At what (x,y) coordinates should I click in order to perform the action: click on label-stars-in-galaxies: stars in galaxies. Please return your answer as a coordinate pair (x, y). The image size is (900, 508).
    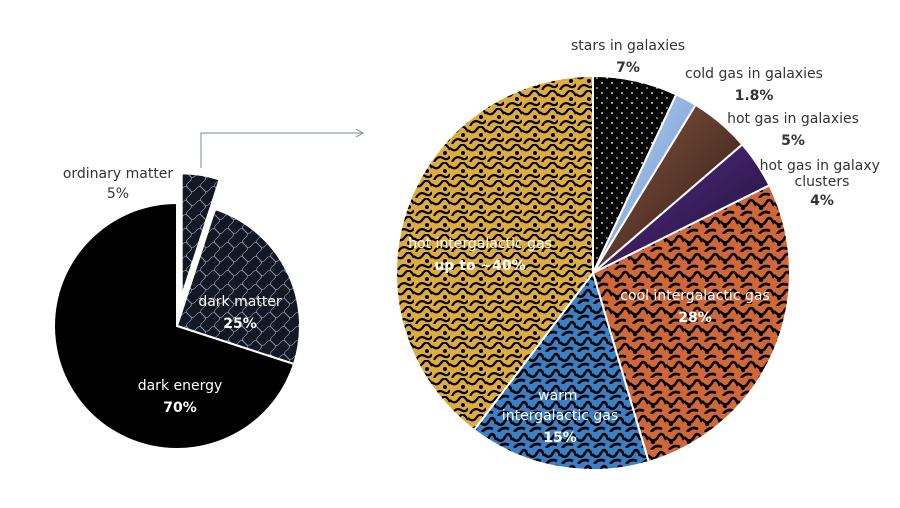
    Looking at the image, I should click on (628, 46).